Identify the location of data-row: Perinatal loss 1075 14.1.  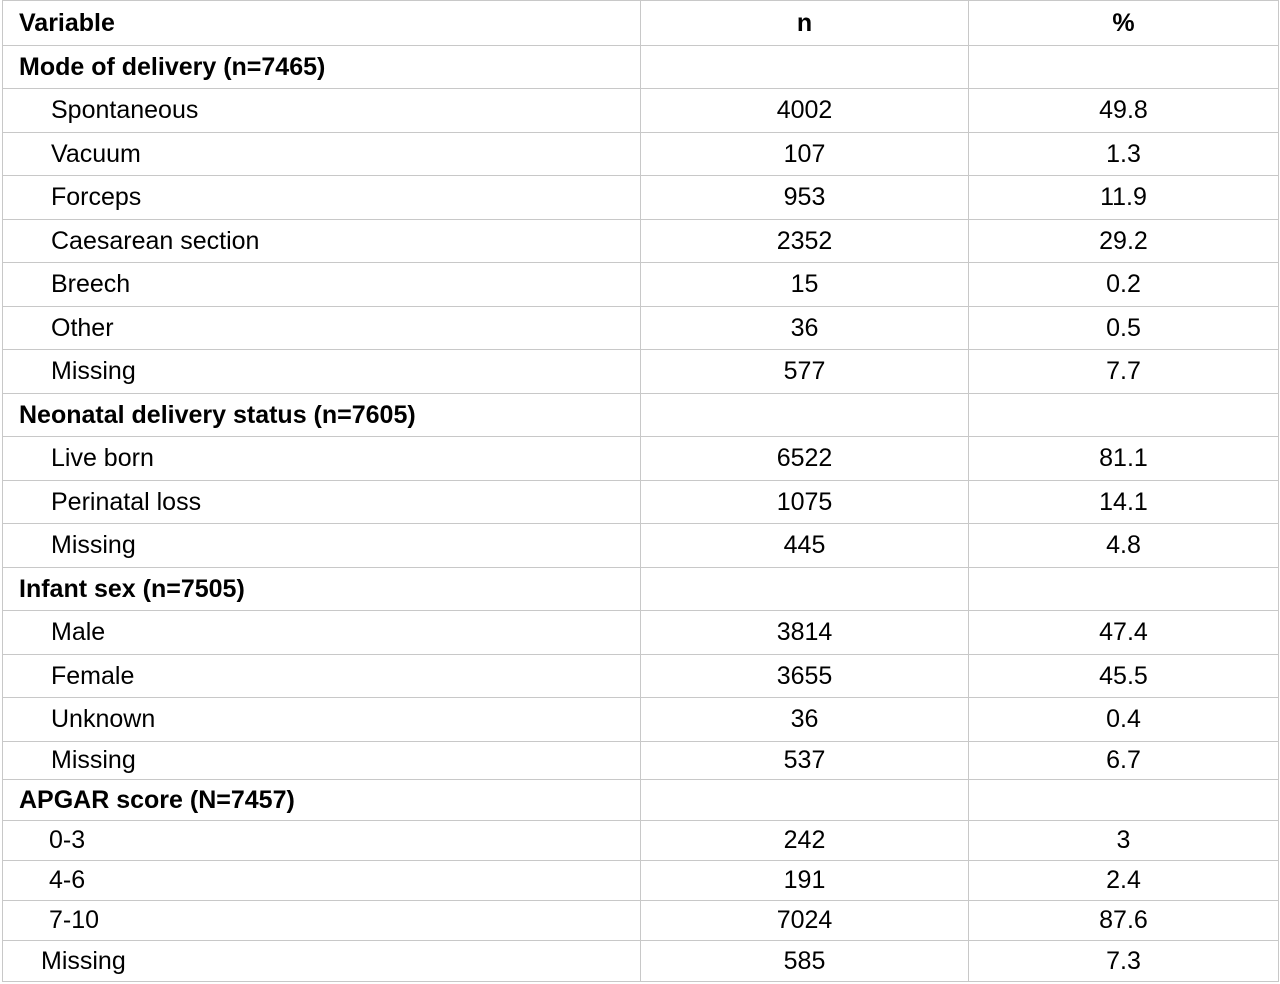
(640, 502).